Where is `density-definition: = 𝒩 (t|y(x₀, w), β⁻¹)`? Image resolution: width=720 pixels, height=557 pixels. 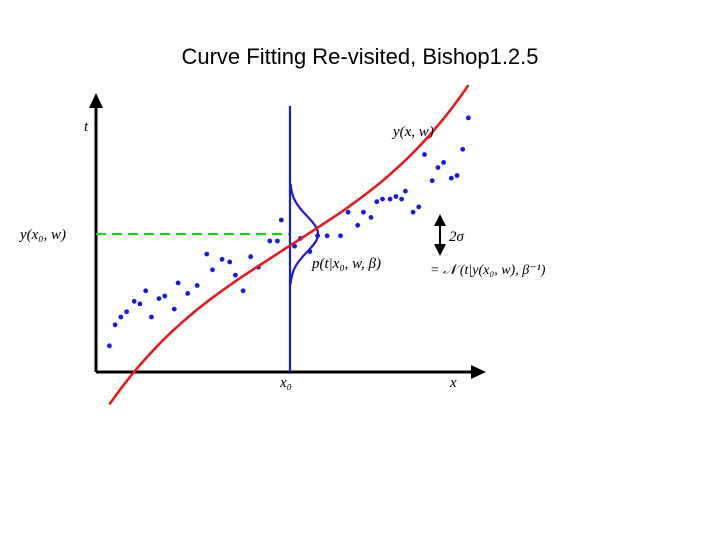
density-definition: = 𝒩 (t|y(x₀, w), β⁻¹) is located at coordinates (488, 270).